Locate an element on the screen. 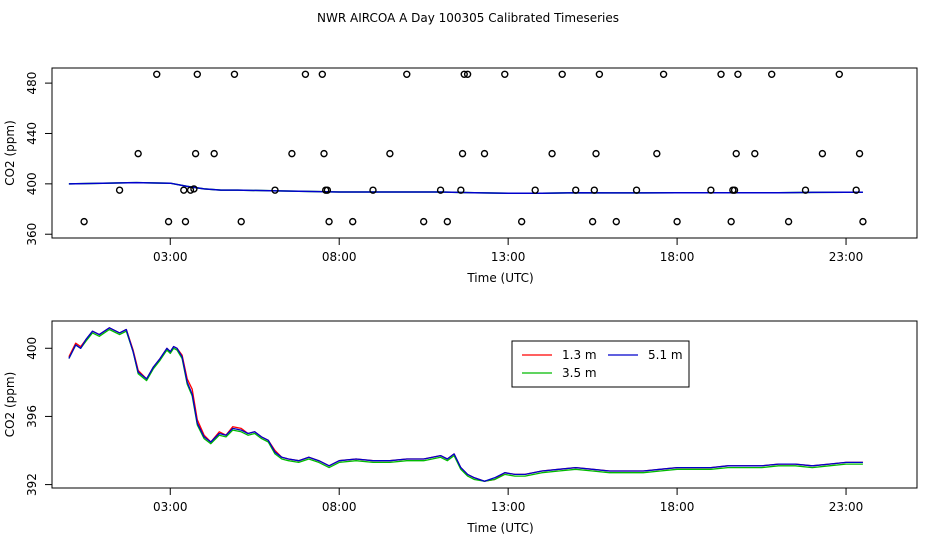  y-tick-label: 440 is located at coordinates (32, 133).